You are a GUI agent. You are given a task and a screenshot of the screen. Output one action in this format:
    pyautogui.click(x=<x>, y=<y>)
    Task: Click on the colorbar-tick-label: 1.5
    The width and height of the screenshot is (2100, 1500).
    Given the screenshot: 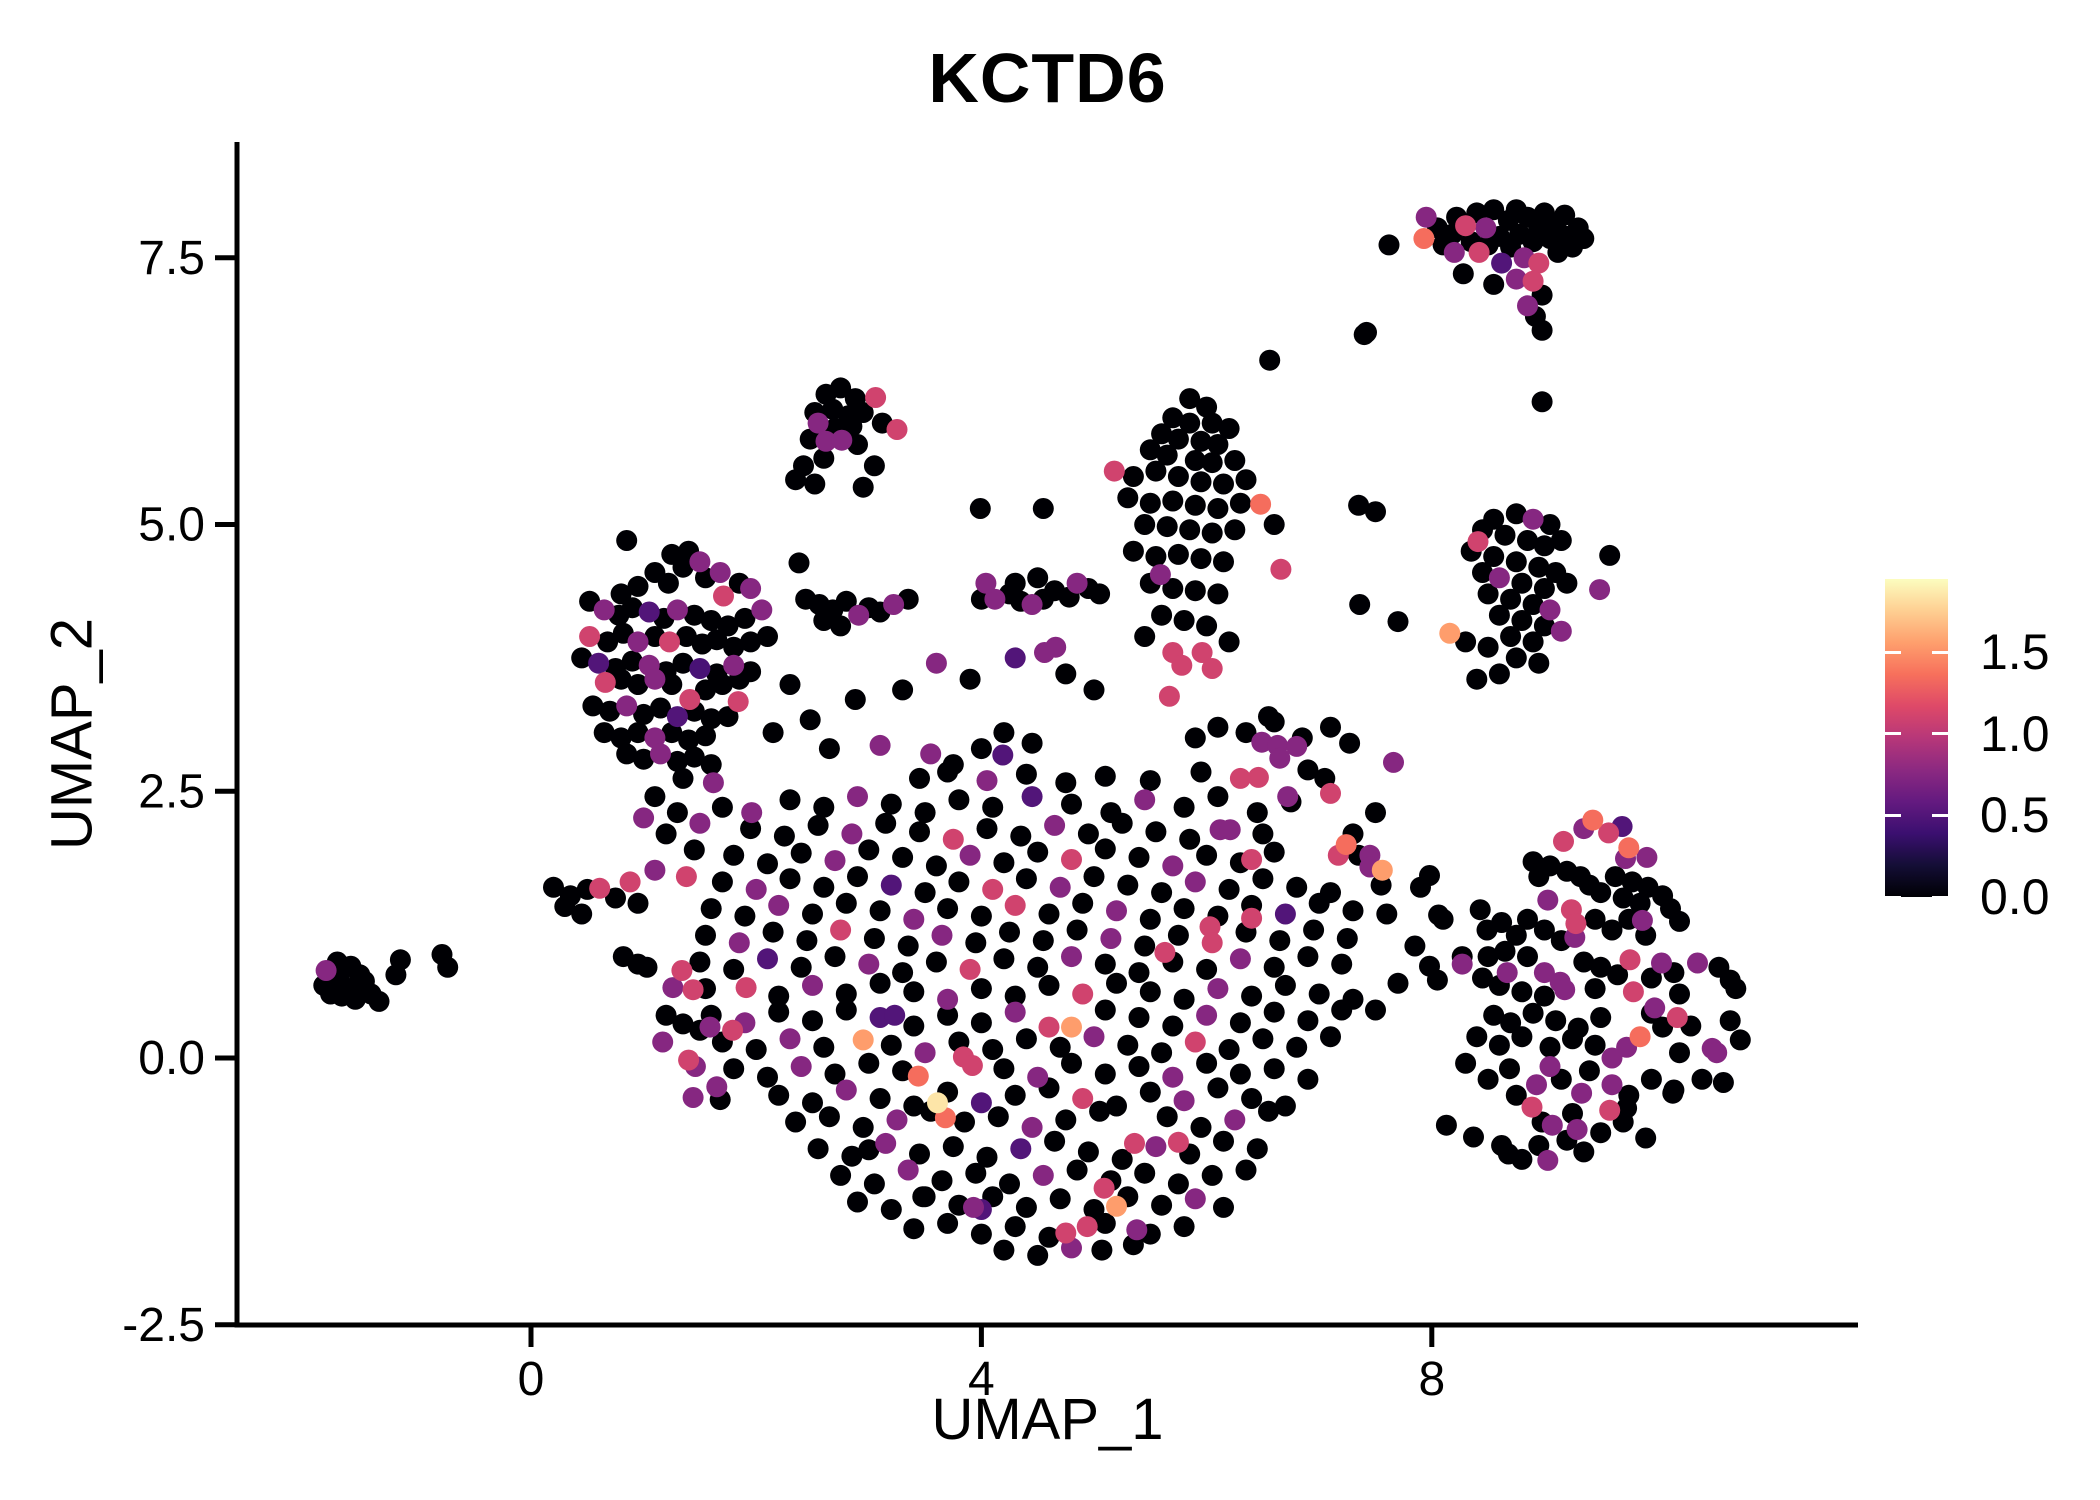 What is the action you would take?
    pyautogui.click(x=2015, y=652)
    